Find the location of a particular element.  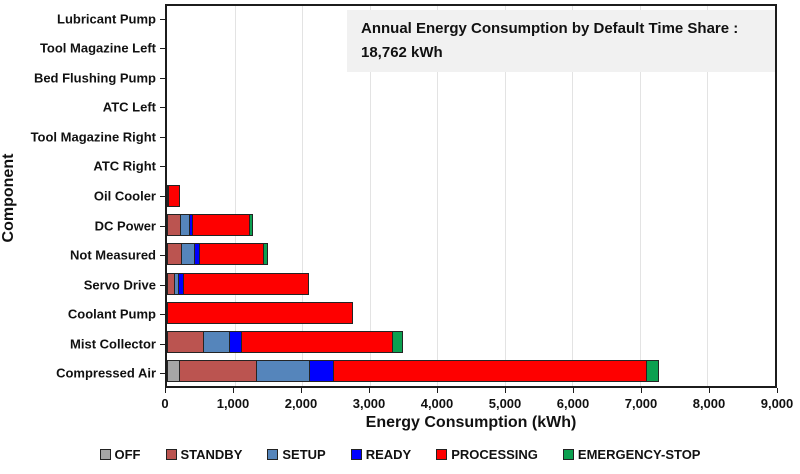

y-axis-label: ATC Right is located at coordinates (124, 166).